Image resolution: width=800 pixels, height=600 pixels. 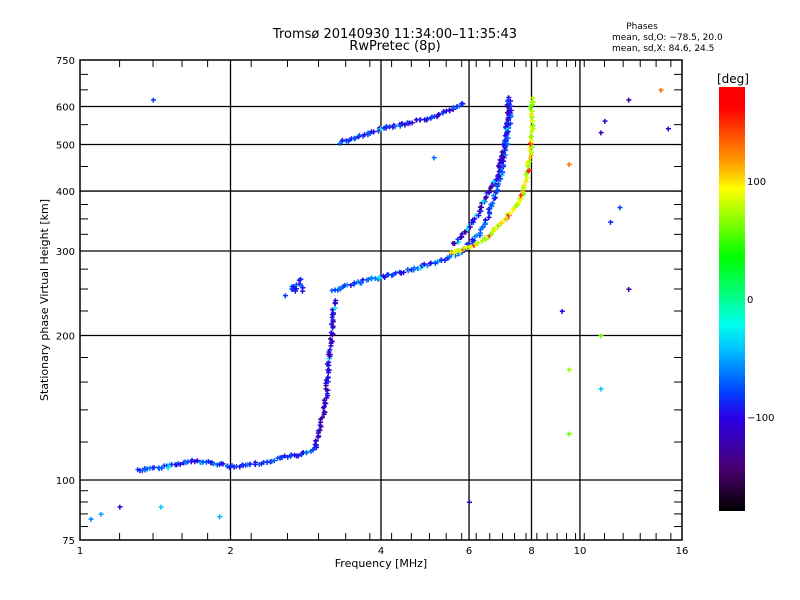 What do you see at coordinates (394, 34) in the screenshot?
I see `chart-title: Tromsø 20140930 11:34:00–11:35:43` at bounding box center [394, 34].